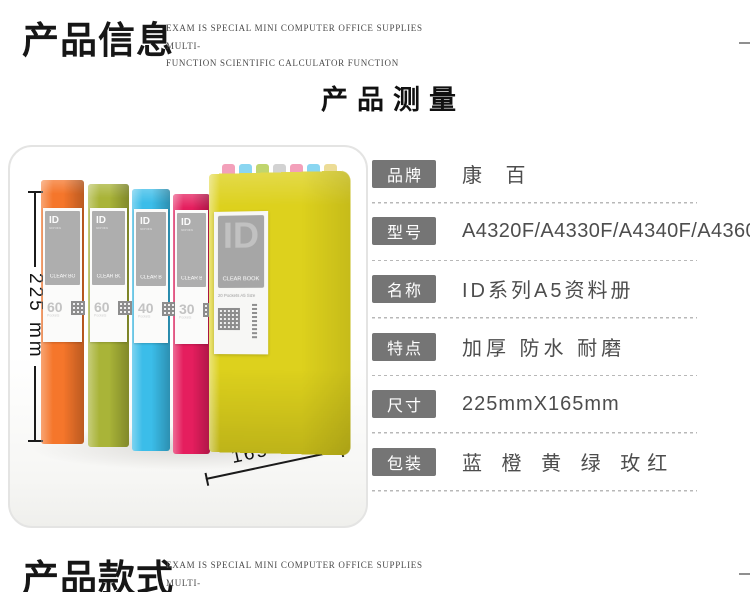 The width and height of the screenshot is (750, 592). What do you see at coordinates (282, 63) in the screenshot?
I see `caption-line-2: FUNCTION SCIENTIFIC CALCULATOR FUNCTION` at bounding box center [282, 63].